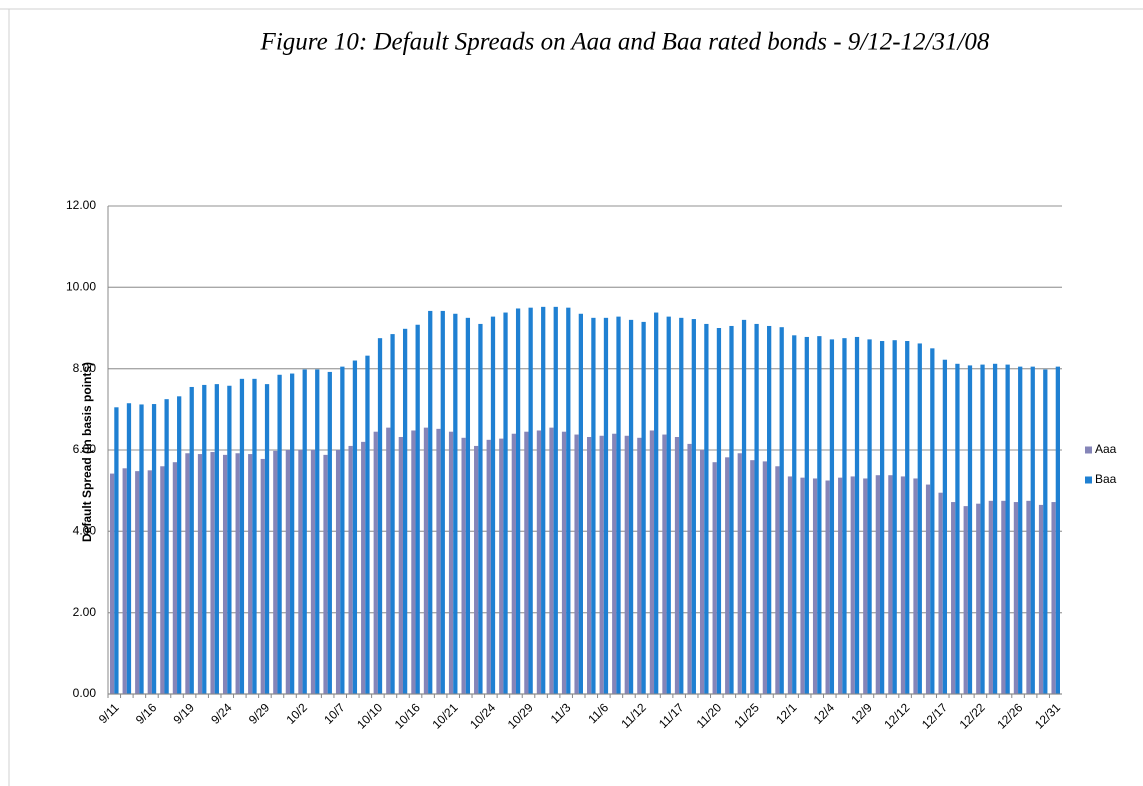 The height and width of the screenshot is (786, 1143). What do you see at coordinates (87, 452) in the screenshot?
I see `y-axis-label: Default Spread (in basis points)` at bounding box center [87, 452].